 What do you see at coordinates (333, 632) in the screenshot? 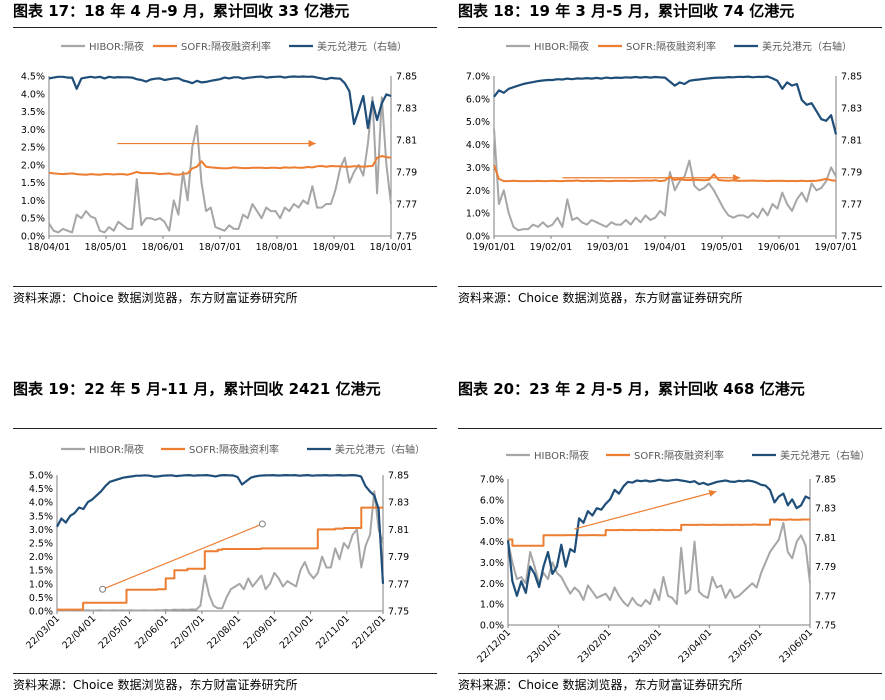
I see `x-tick-label: 22/11/01` at bounding box center [333, 632].